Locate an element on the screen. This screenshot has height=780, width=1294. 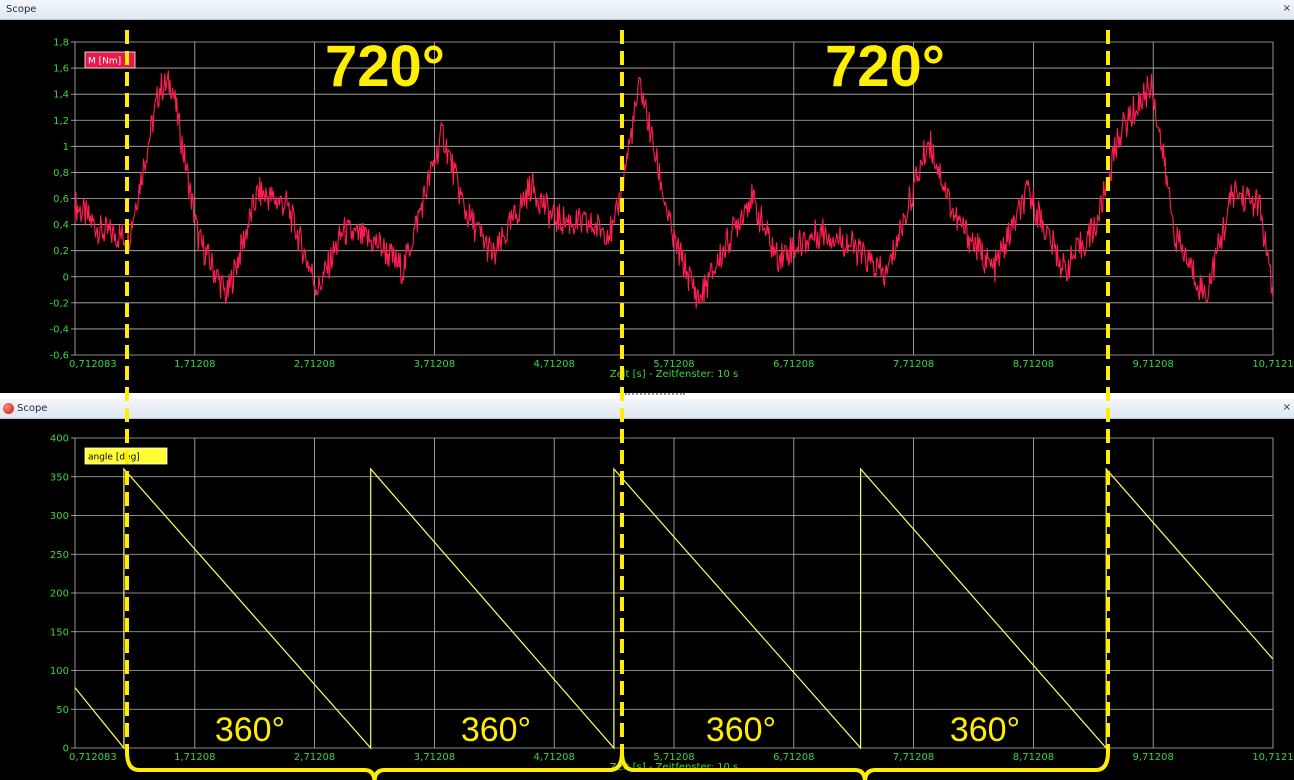
scope-window-titlebar-top: Scope × is located at coordinates (647, 10).